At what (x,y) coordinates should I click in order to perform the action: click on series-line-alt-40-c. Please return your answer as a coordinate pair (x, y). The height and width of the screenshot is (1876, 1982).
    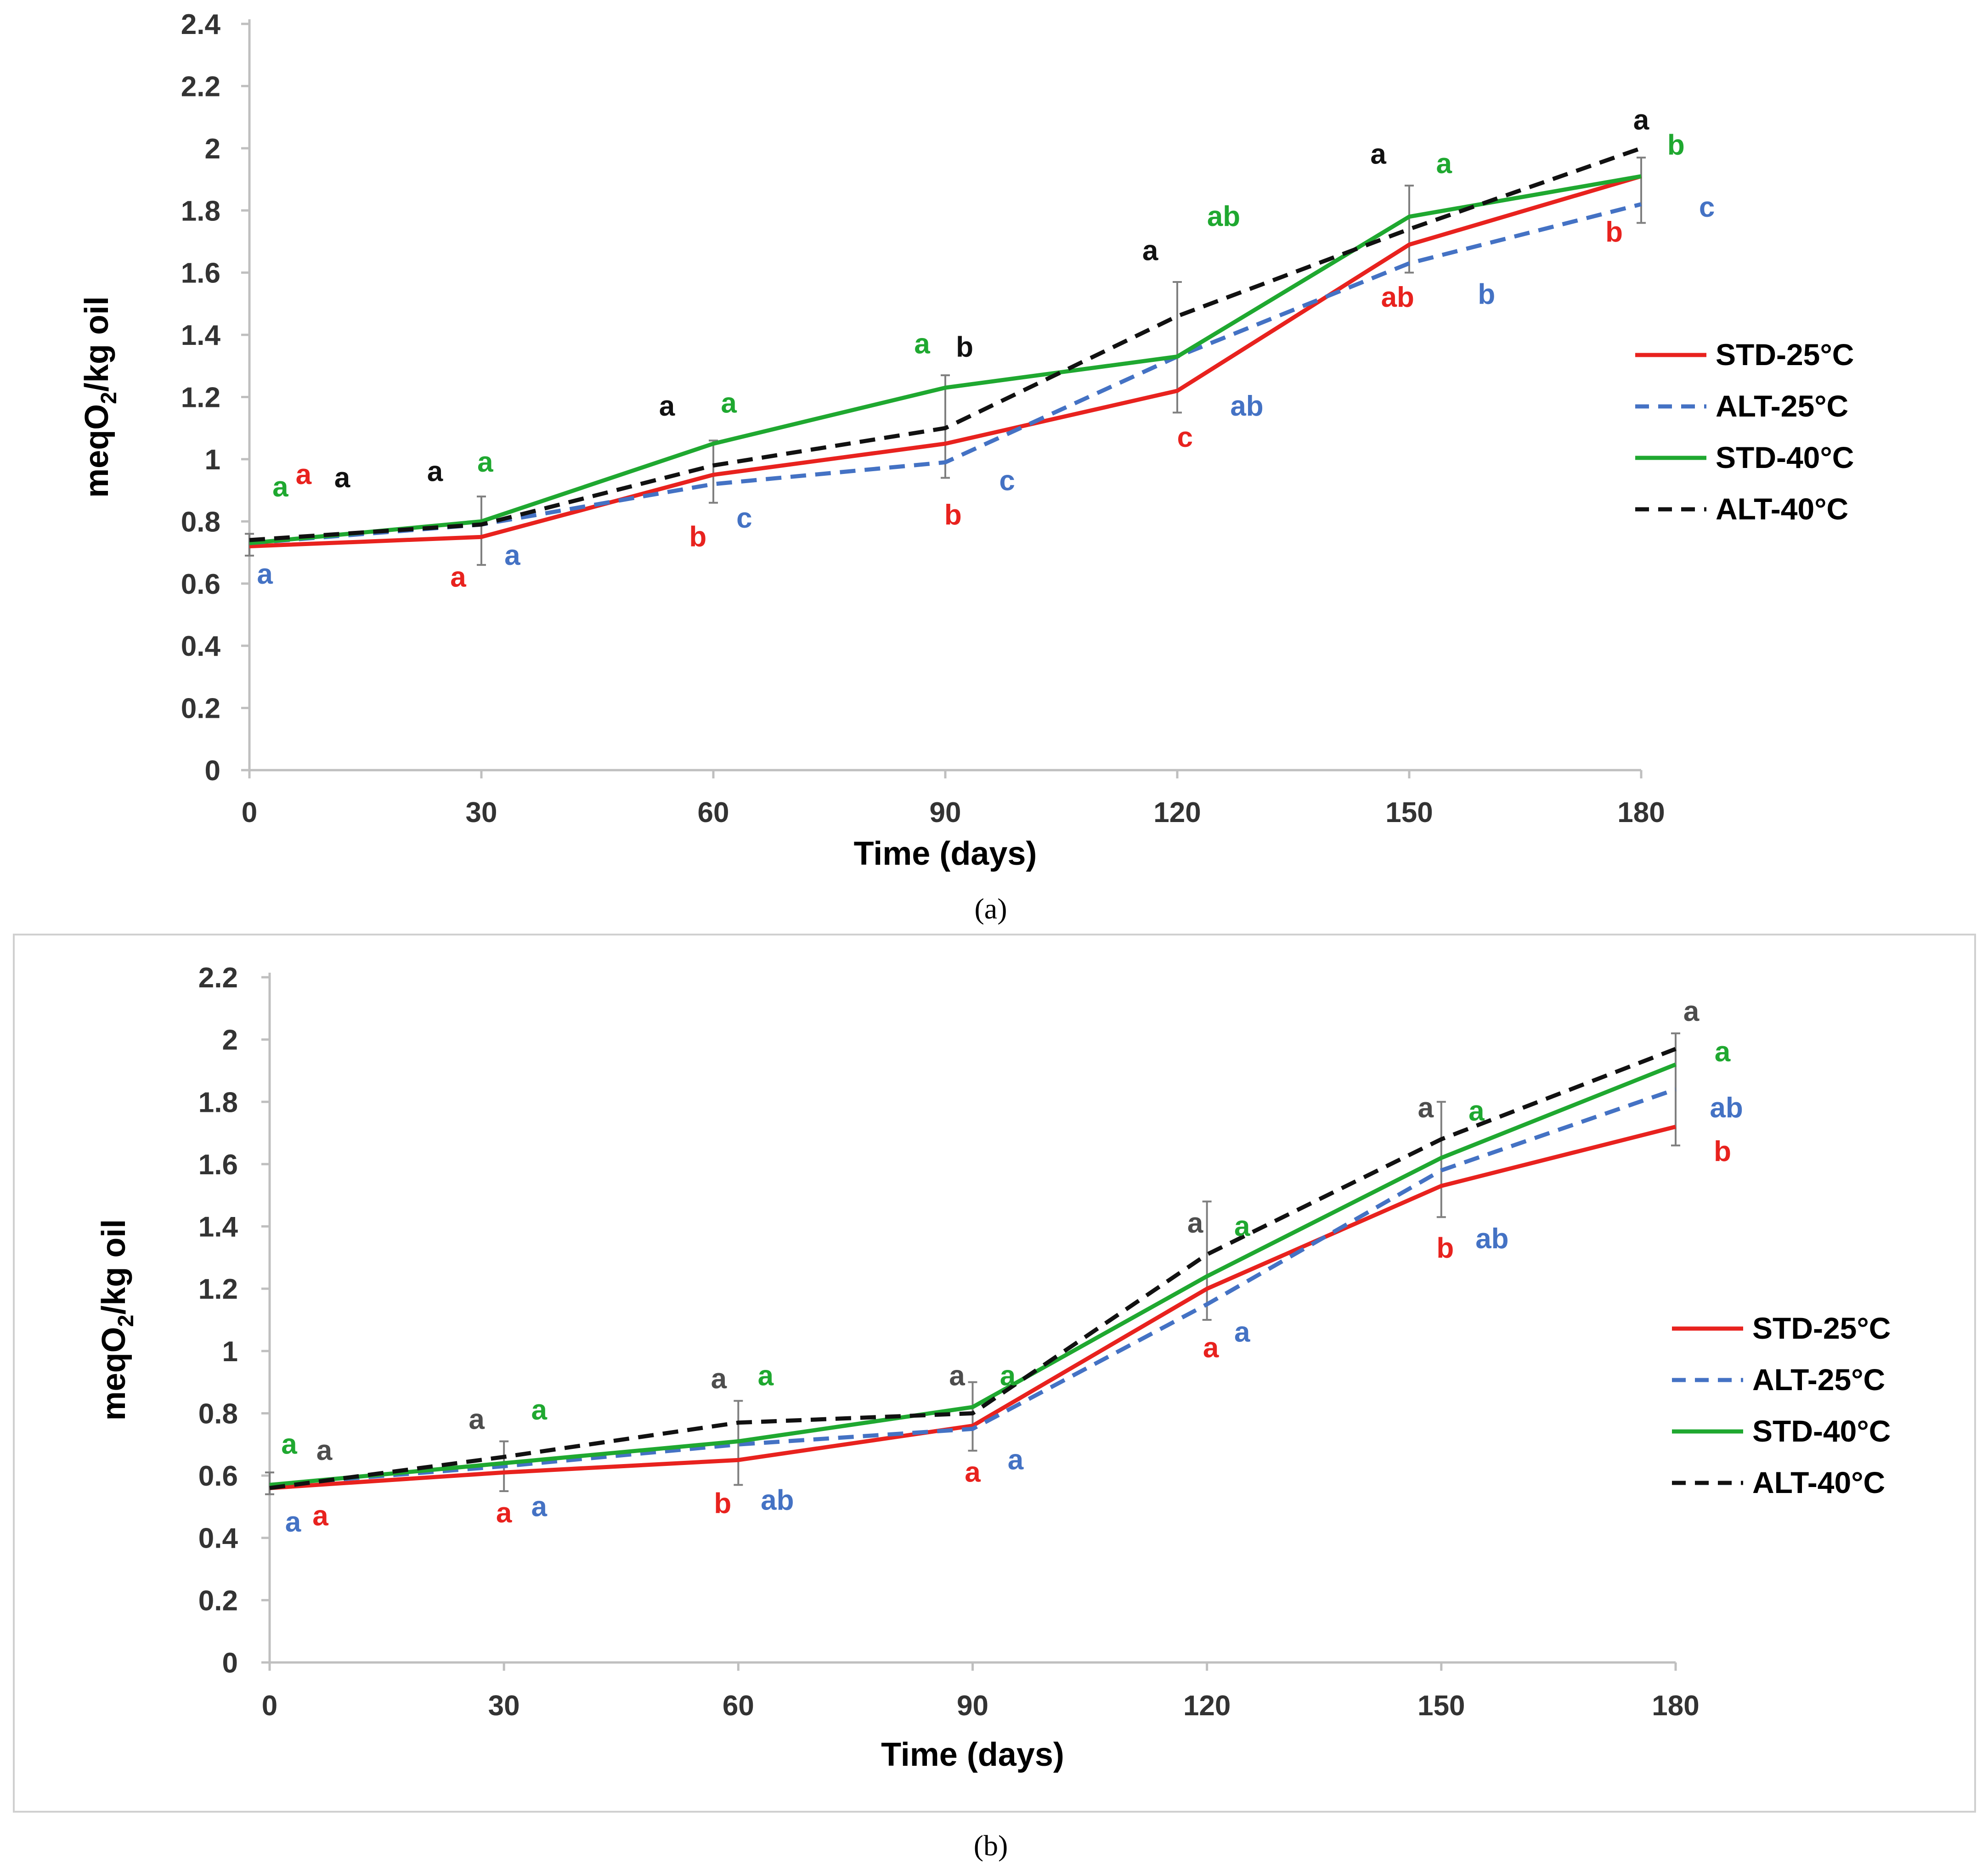
    Looking at the image, I should click on (945, 344).